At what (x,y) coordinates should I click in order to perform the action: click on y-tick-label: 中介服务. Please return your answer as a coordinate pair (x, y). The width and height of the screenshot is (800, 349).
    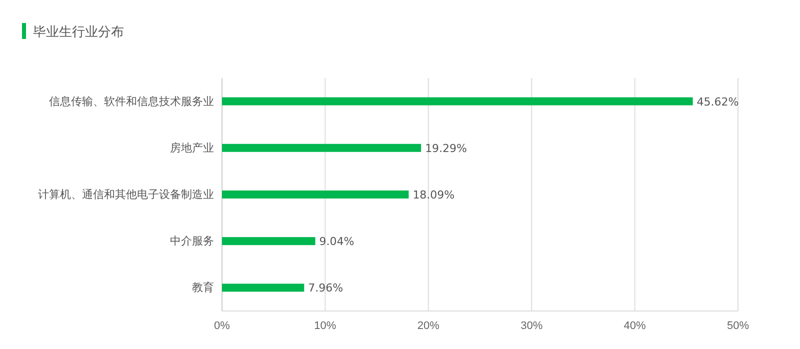
    Looking at the image, I should click on (192, 241).